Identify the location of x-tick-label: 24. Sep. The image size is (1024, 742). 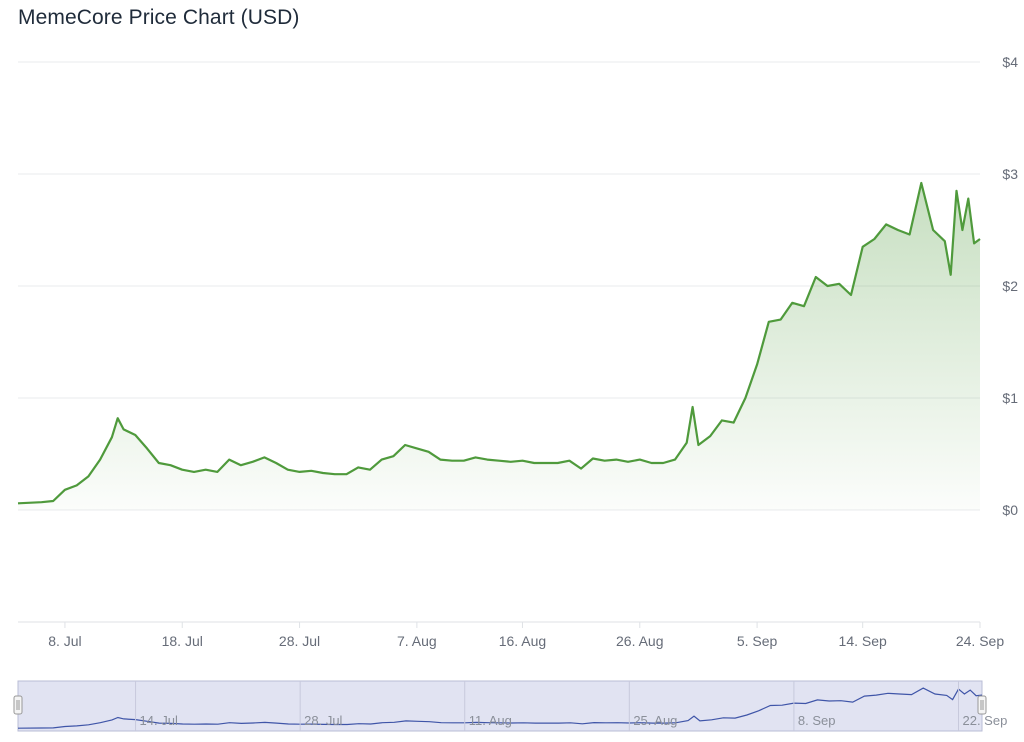
(980, 641).